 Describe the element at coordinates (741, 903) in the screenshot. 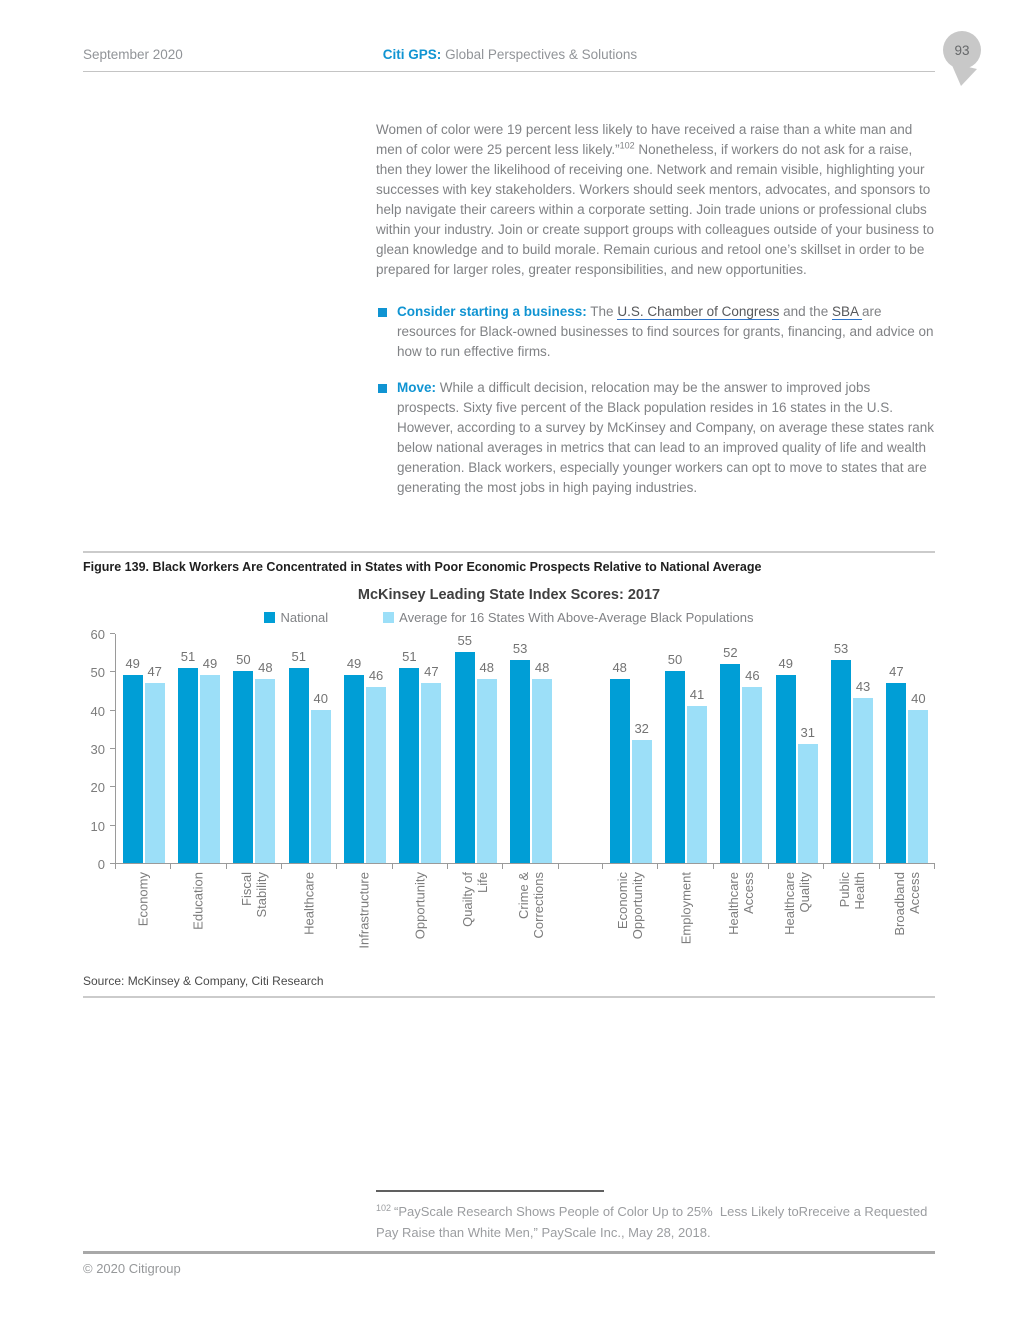

I see `category-label: Healthcare Access` at that location.